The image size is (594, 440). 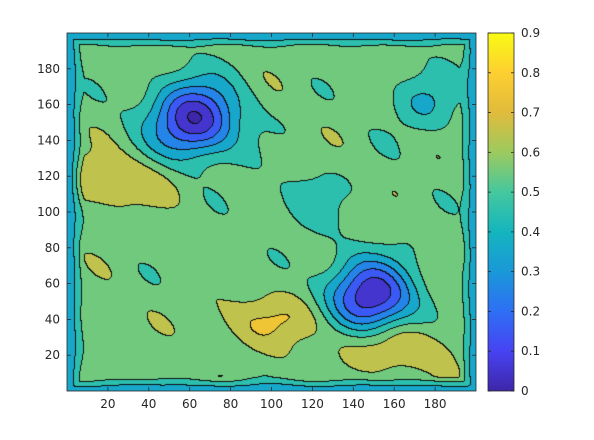 What do you see at coordinates (525, 391) in the screenshot?
I see `colorbar-tick-label: 0` at bounding box center [525, 391].